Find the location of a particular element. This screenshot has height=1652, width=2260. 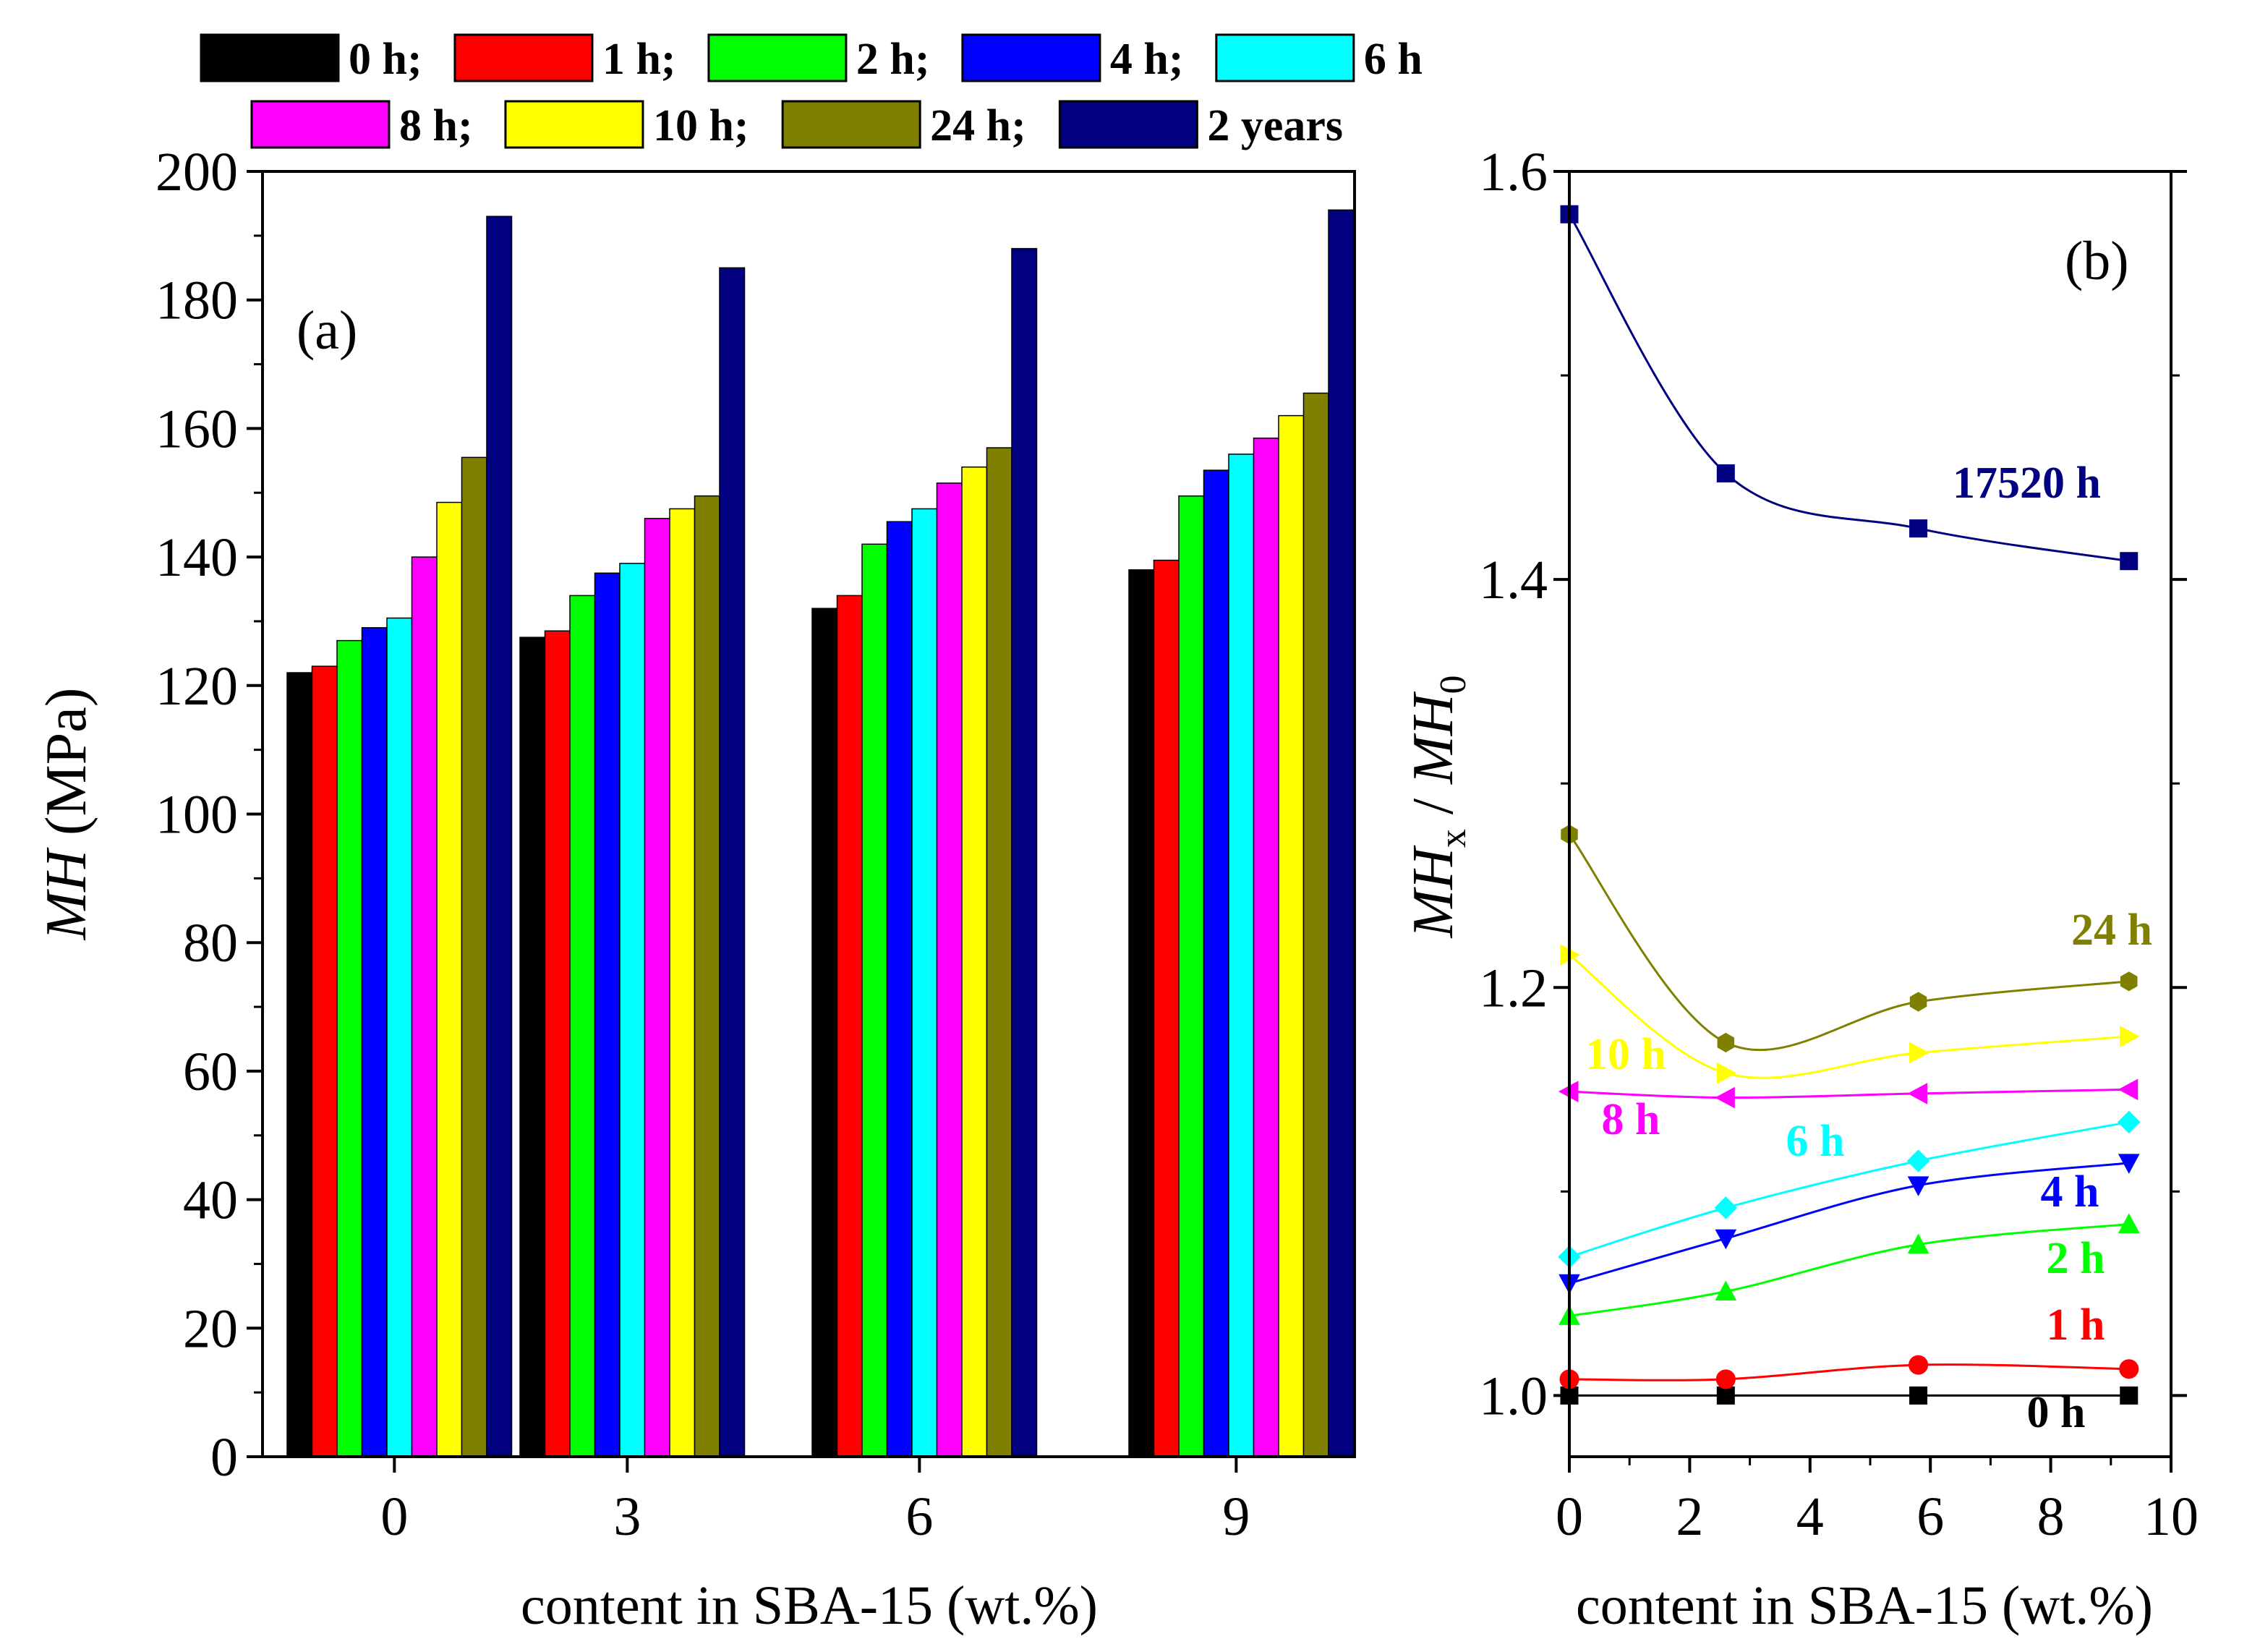

x-tick-label-6: 6 is located at coordinates (919, 1516).